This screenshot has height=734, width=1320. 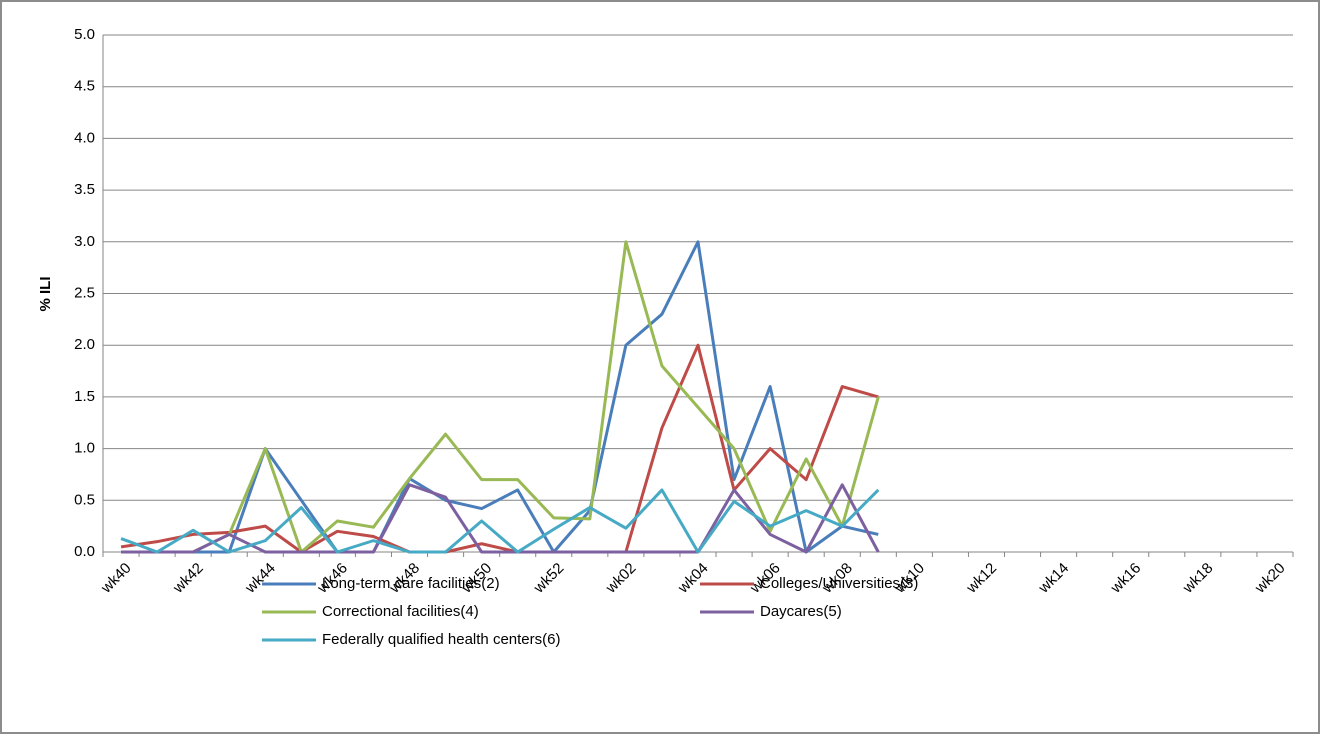 I want to click on y-tick-label: 3.5, so click(x=84, y=189).